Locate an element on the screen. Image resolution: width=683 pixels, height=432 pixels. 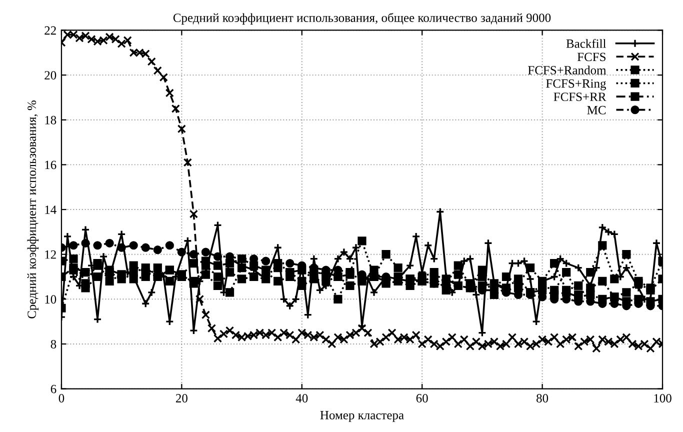
chart-title: Средний коэффициент использования, общее количество заданий 9000 is located at coordinates (362, 18).